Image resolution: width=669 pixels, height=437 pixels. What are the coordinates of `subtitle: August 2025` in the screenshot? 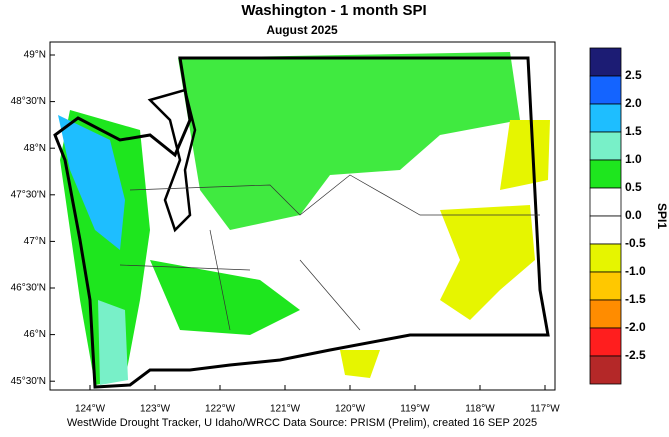 It's located at (302, 30).